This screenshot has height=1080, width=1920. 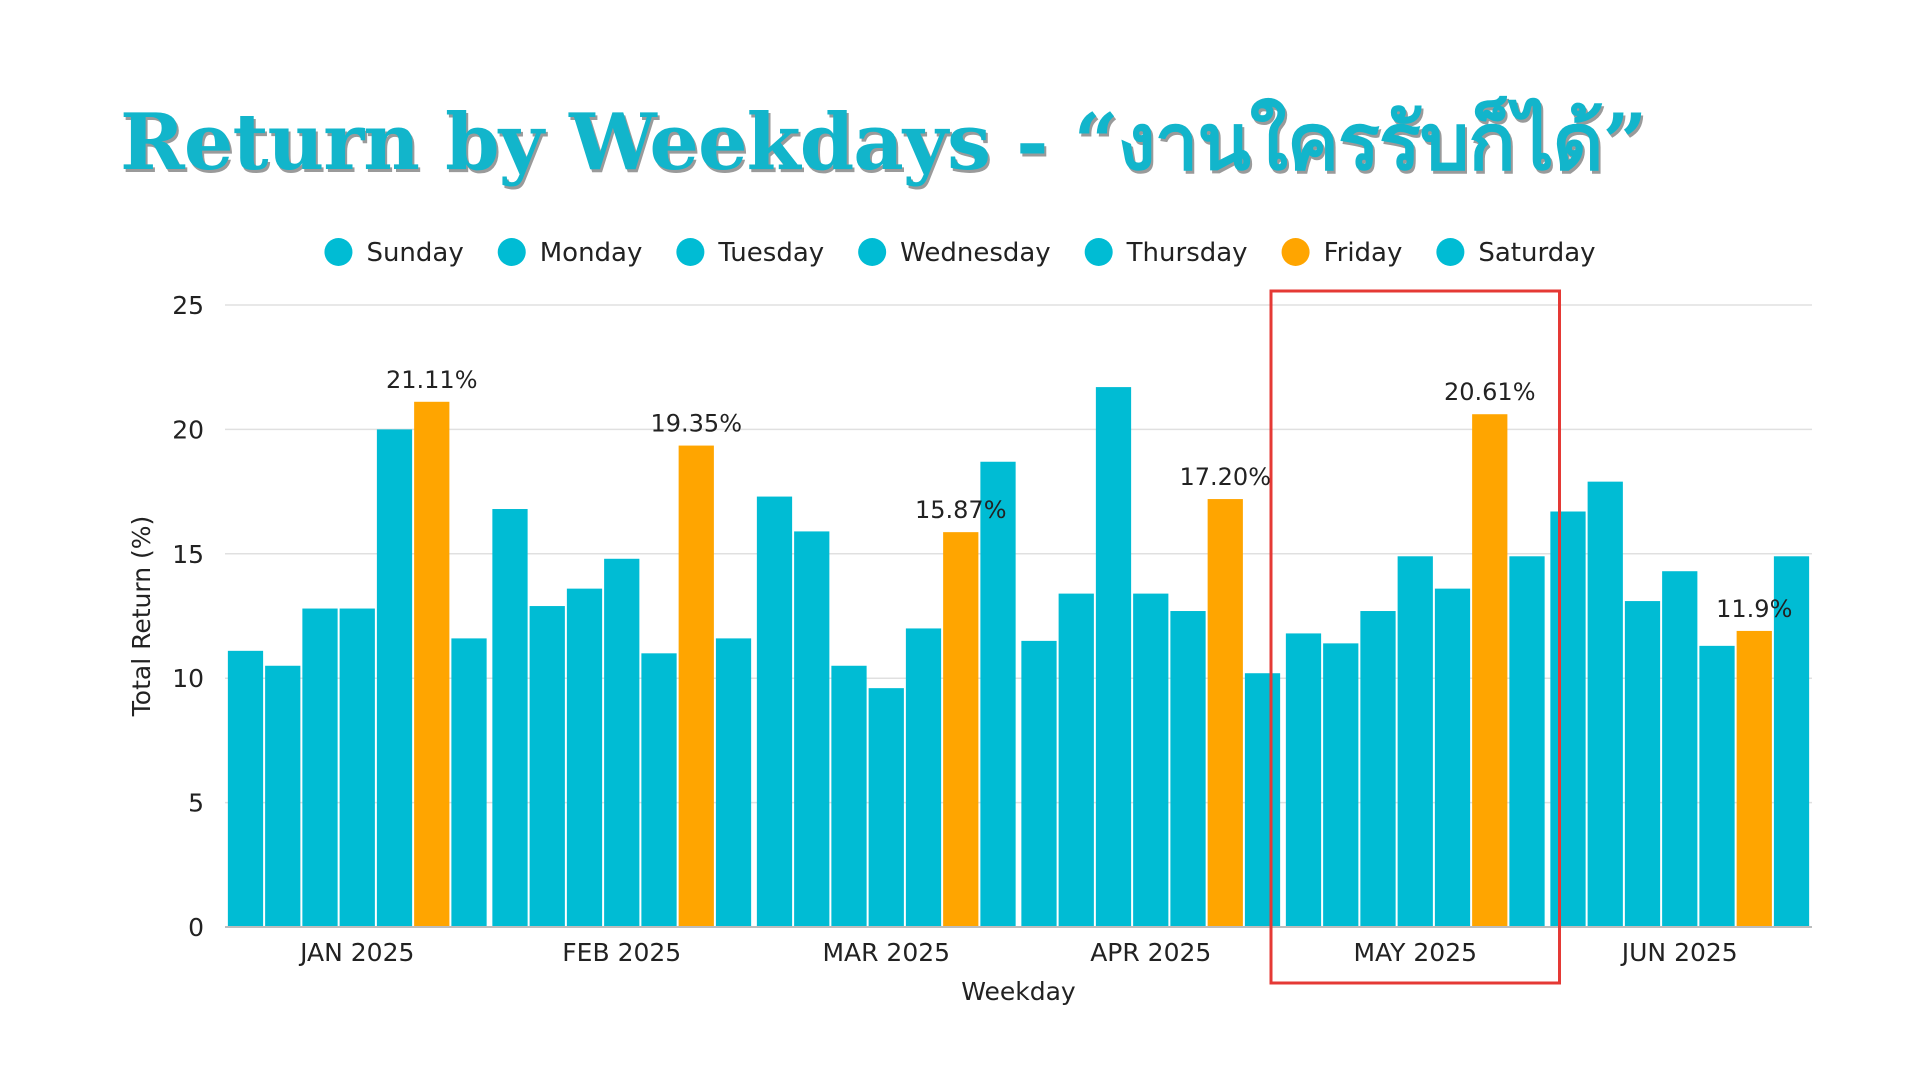 What do you see at coordinates (659, 790) in the screenshot?
I see `bar-feb-2025-thursday` at bounding box center [659, 790].